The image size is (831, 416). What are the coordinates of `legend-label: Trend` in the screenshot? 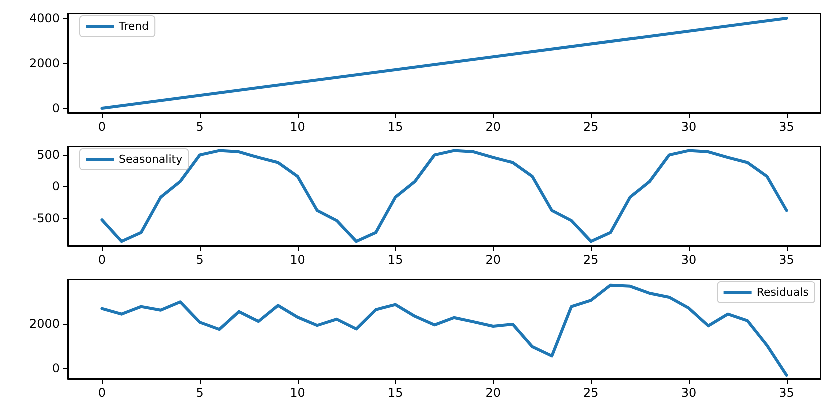 It's located at (134, 26).